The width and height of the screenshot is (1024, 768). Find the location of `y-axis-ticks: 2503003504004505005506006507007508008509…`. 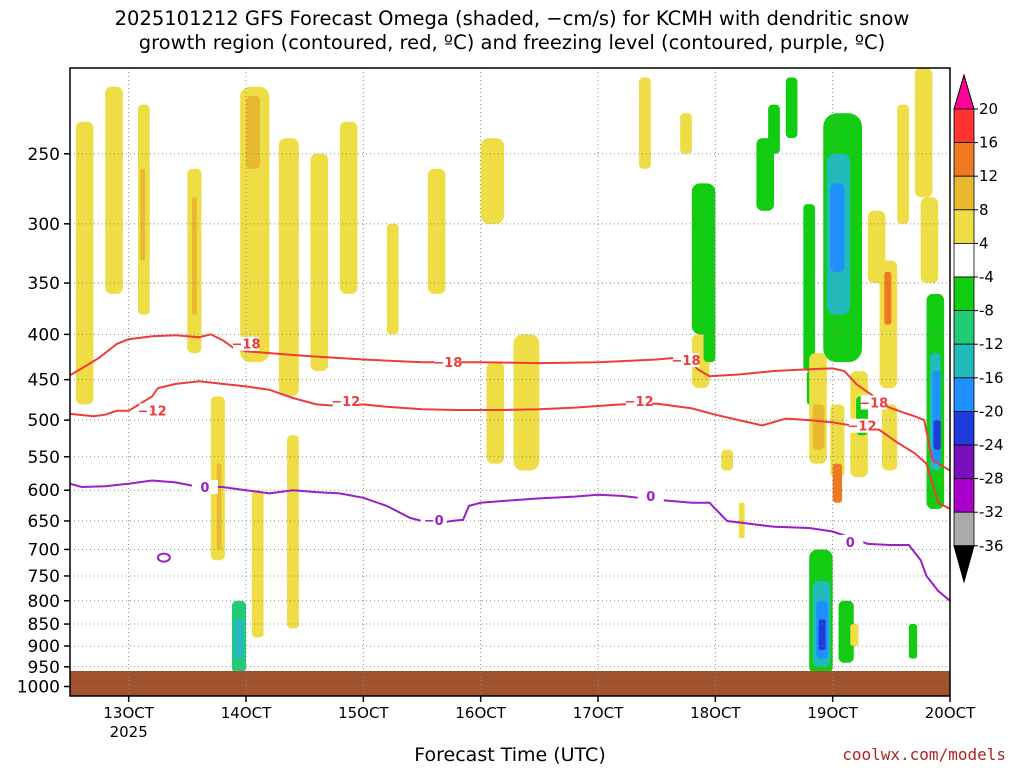

y-axis-ticks: 2503003504004505005506006507007508008509… is located at coordinates (43, 421).